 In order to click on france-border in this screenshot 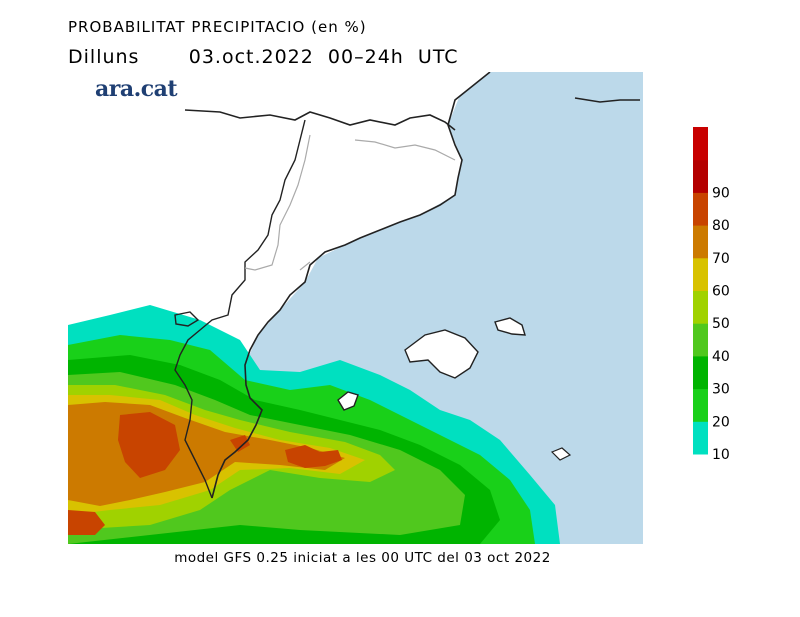, I will do `click(320, 120)`.